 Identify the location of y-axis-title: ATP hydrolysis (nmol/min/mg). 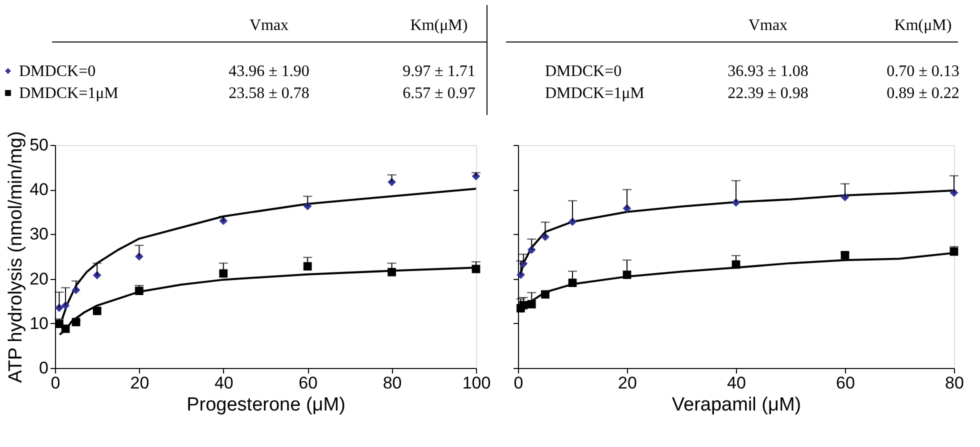
(16, 257).